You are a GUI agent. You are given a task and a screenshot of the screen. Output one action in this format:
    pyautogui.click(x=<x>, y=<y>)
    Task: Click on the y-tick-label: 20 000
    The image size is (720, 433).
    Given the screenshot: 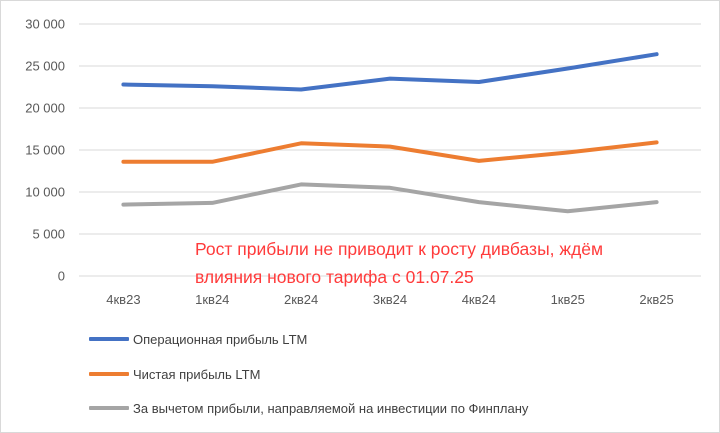 What is the action you would take?
    pyautogui.click(x=45, y=108)
    